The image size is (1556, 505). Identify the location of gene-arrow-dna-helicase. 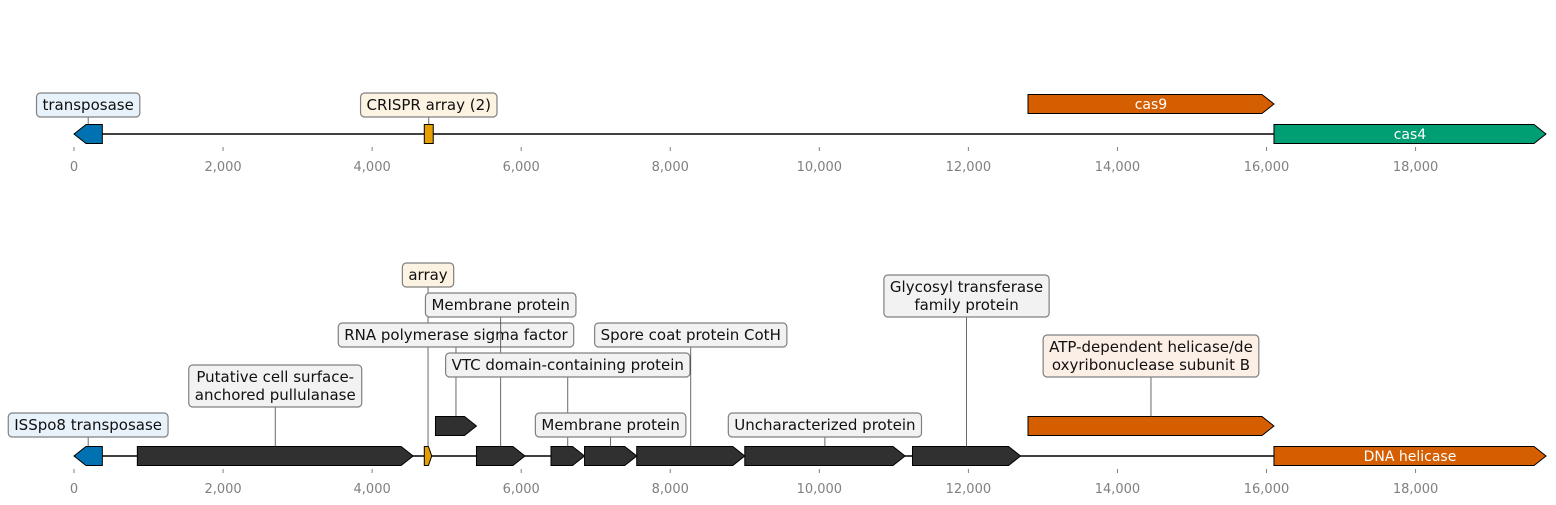
(1410, 456).